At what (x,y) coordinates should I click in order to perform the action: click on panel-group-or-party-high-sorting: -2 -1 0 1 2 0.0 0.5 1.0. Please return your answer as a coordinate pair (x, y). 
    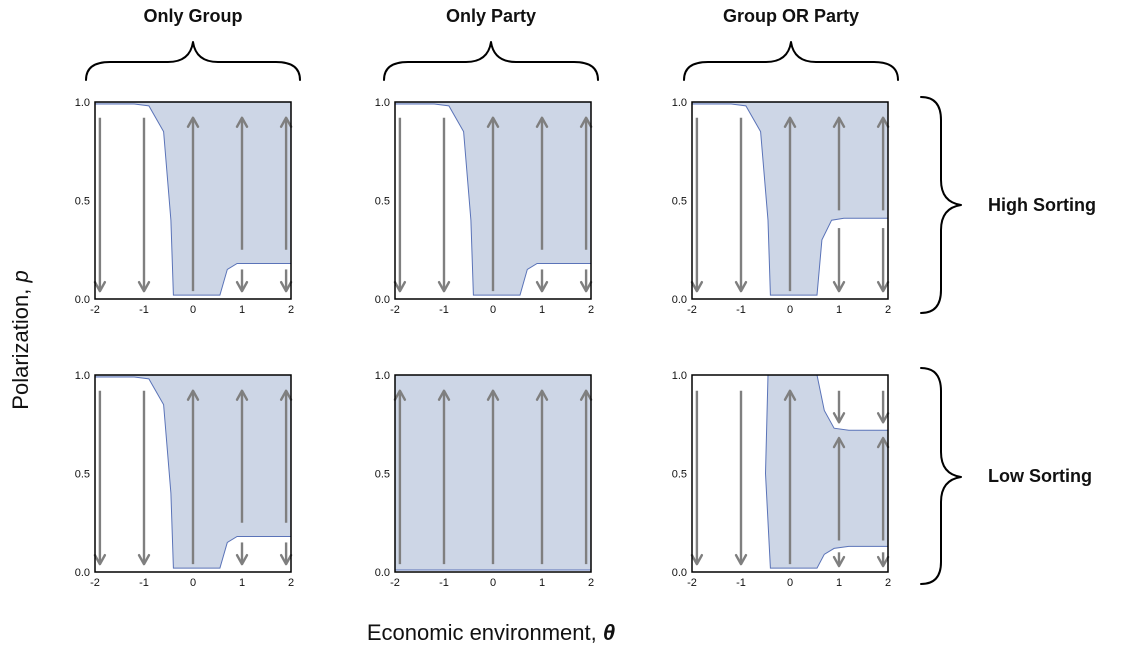
    Looking at the image, I should click on (781, 206).